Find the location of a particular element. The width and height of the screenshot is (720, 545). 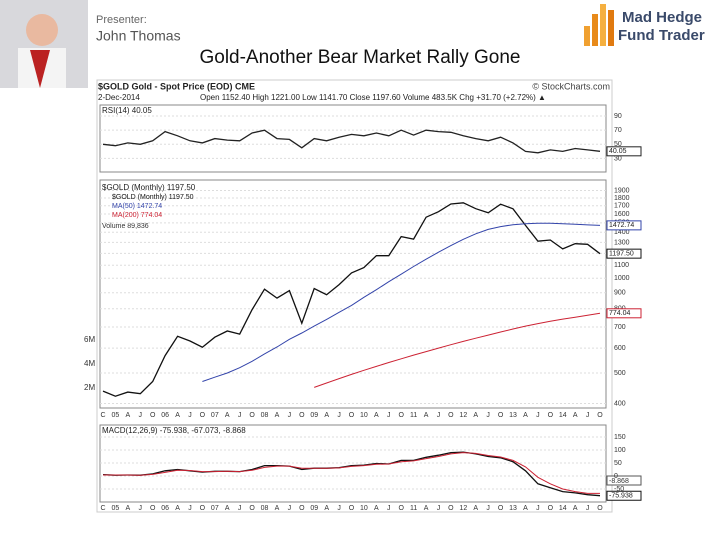

x-tick-label: 09 is located at coordinates (314, 415).